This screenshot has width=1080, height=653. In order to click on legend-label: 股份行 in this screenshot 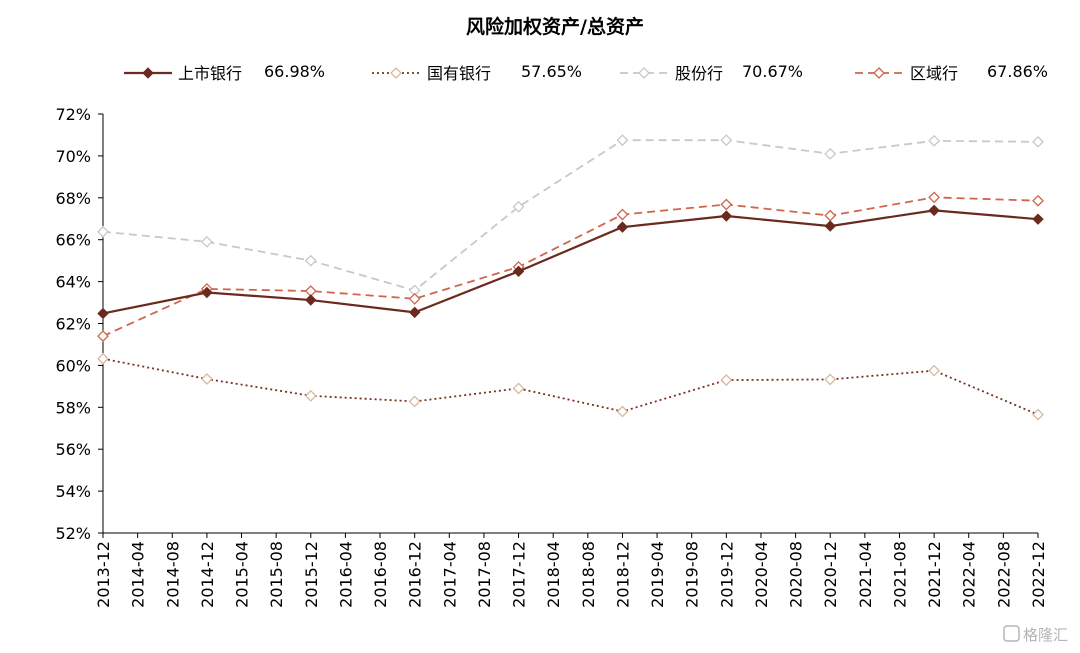, I will do `click(699, 73)`.